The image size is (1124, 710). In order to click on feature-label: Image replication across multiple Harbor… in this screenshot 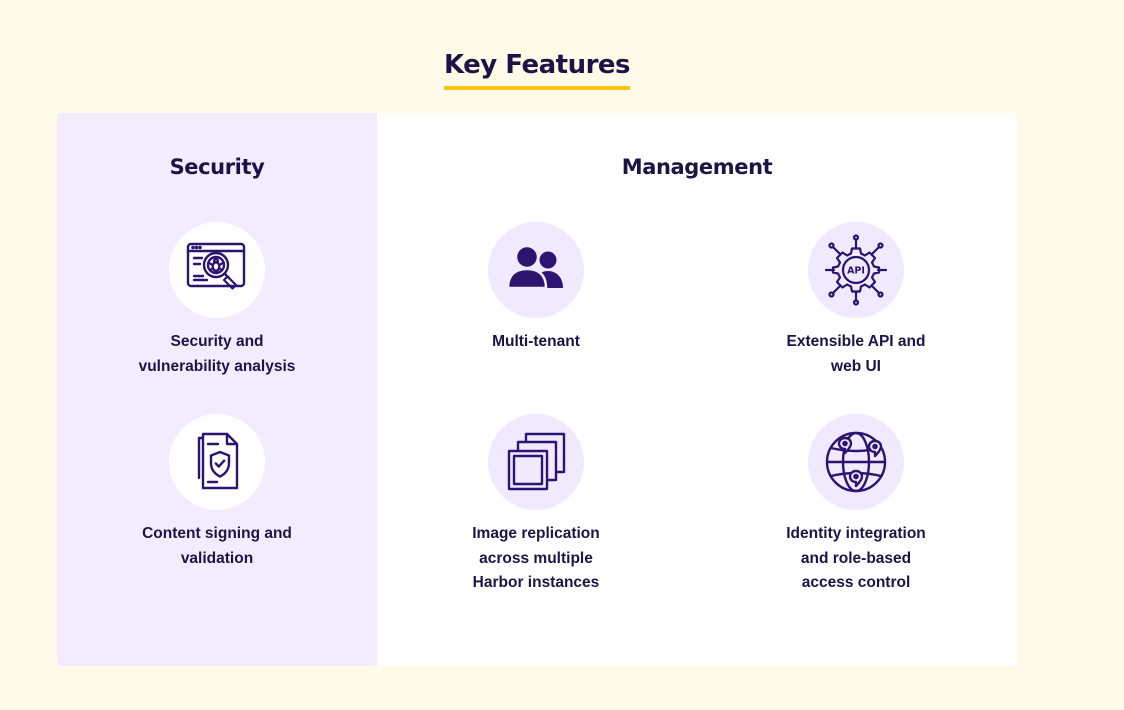, I will do `click(536, 558)`.